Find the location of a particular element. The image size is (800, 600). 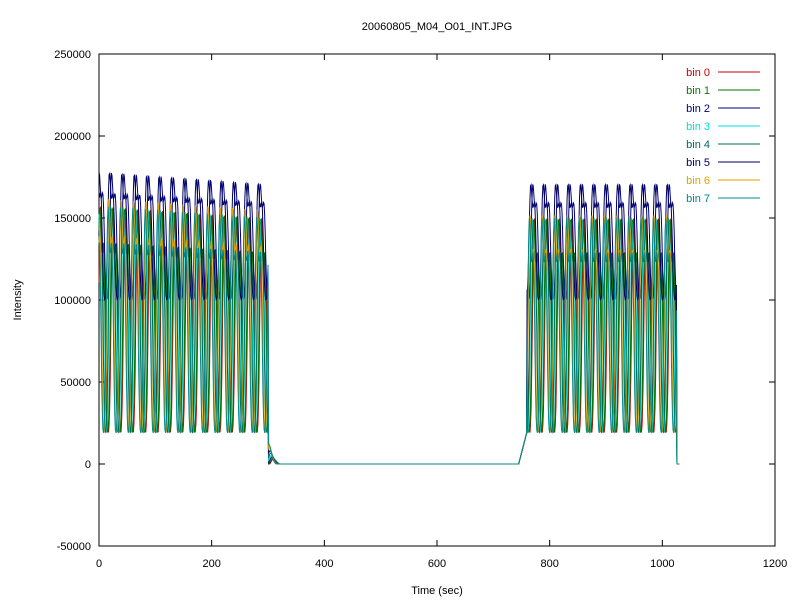

y-axis-label: Intensity is located at coordinates (18, 299).